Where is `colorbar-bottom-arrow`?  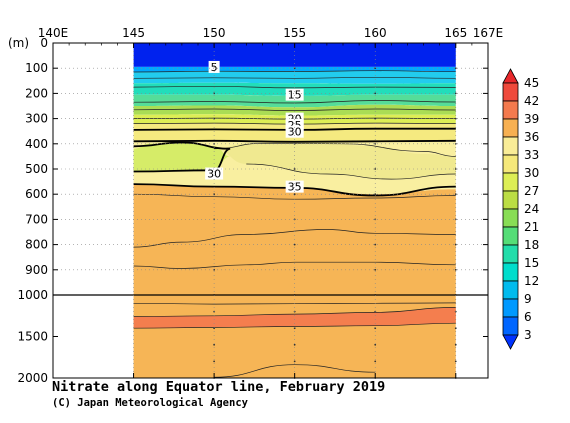 colorbar-bottom-arrow is located at coordinates (510, 342).